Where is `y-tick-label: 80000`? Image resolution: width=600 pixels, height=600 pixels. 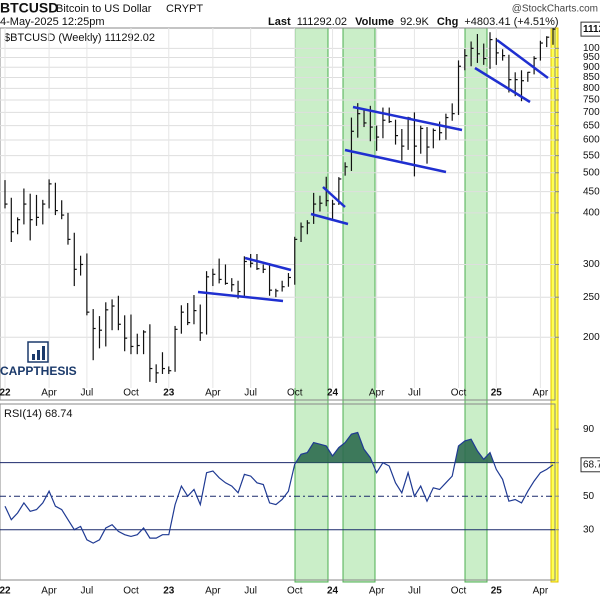
y-tick-label: 80000 is located at coordinates (591, 88).